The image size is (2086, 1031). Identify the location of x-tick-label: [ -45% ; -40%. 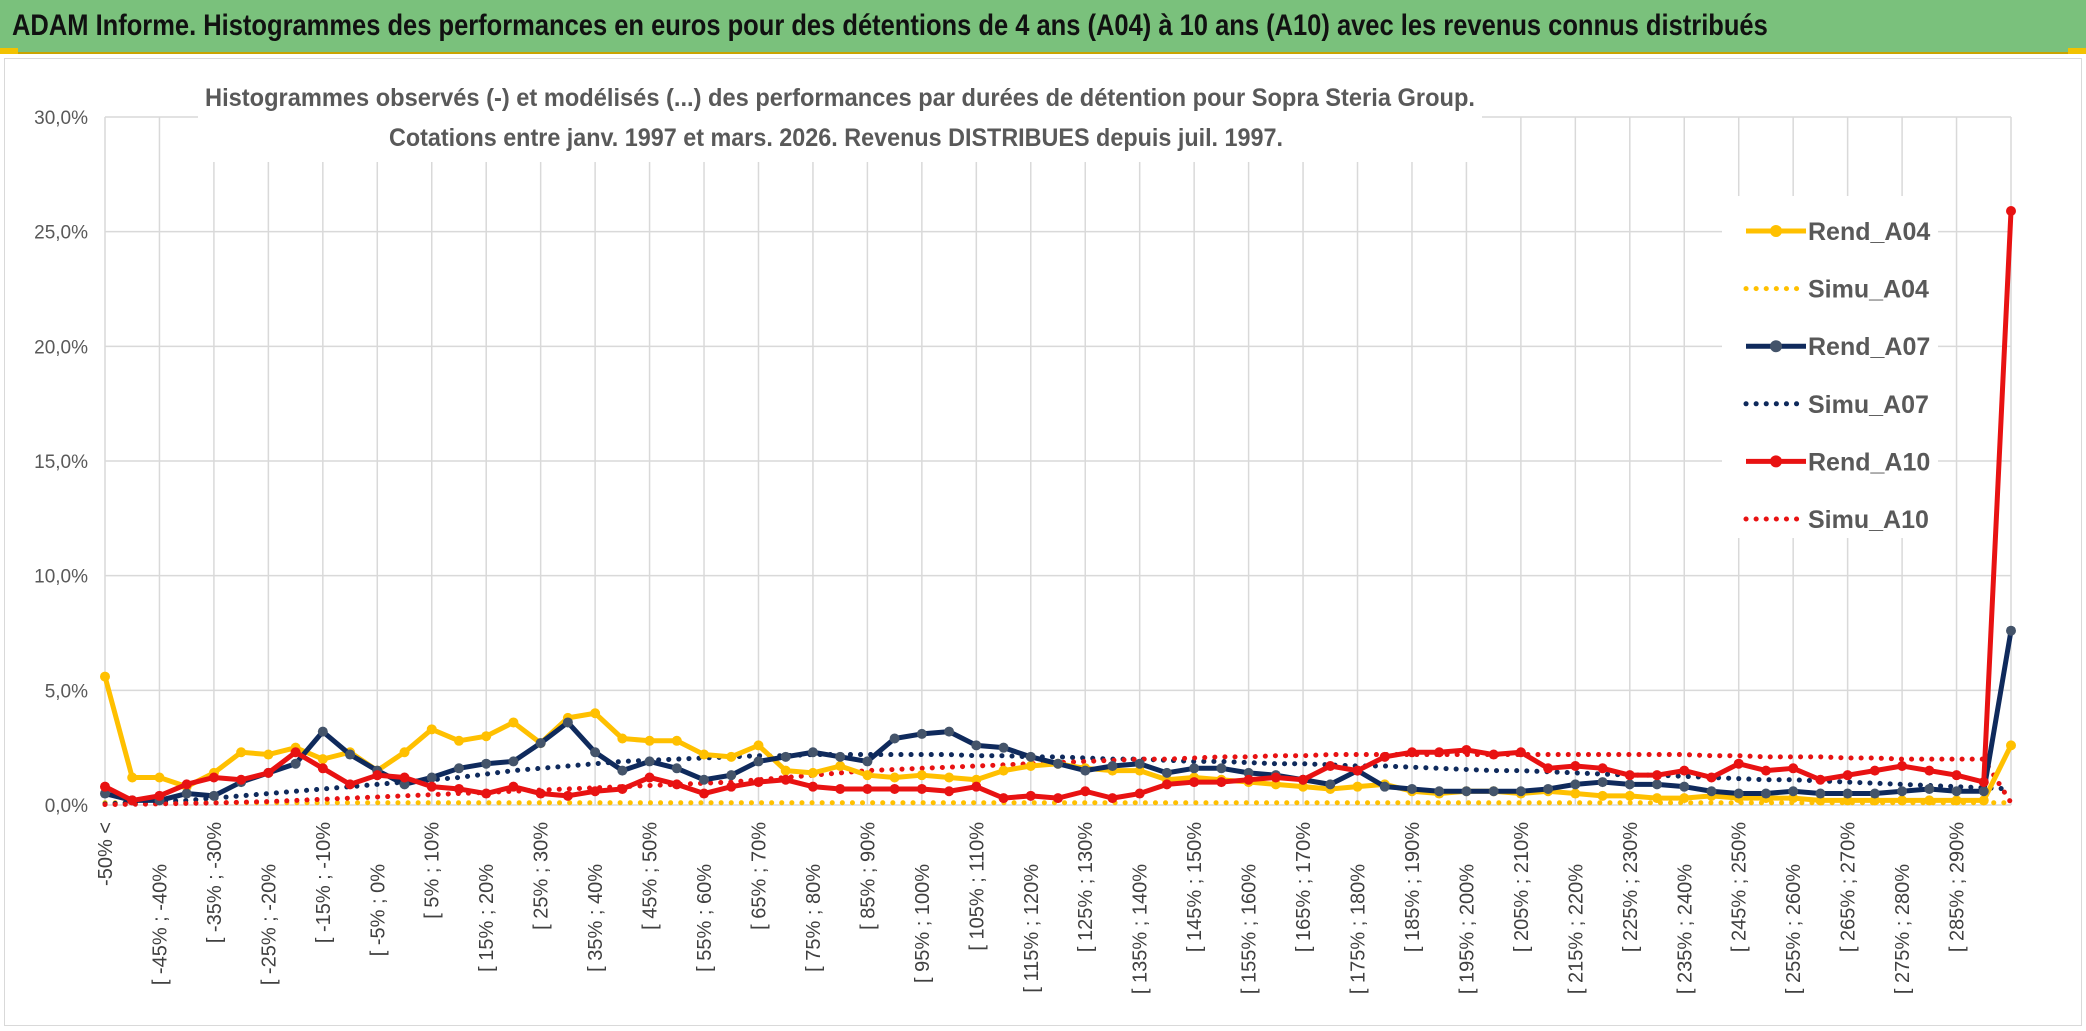
(160, 924).